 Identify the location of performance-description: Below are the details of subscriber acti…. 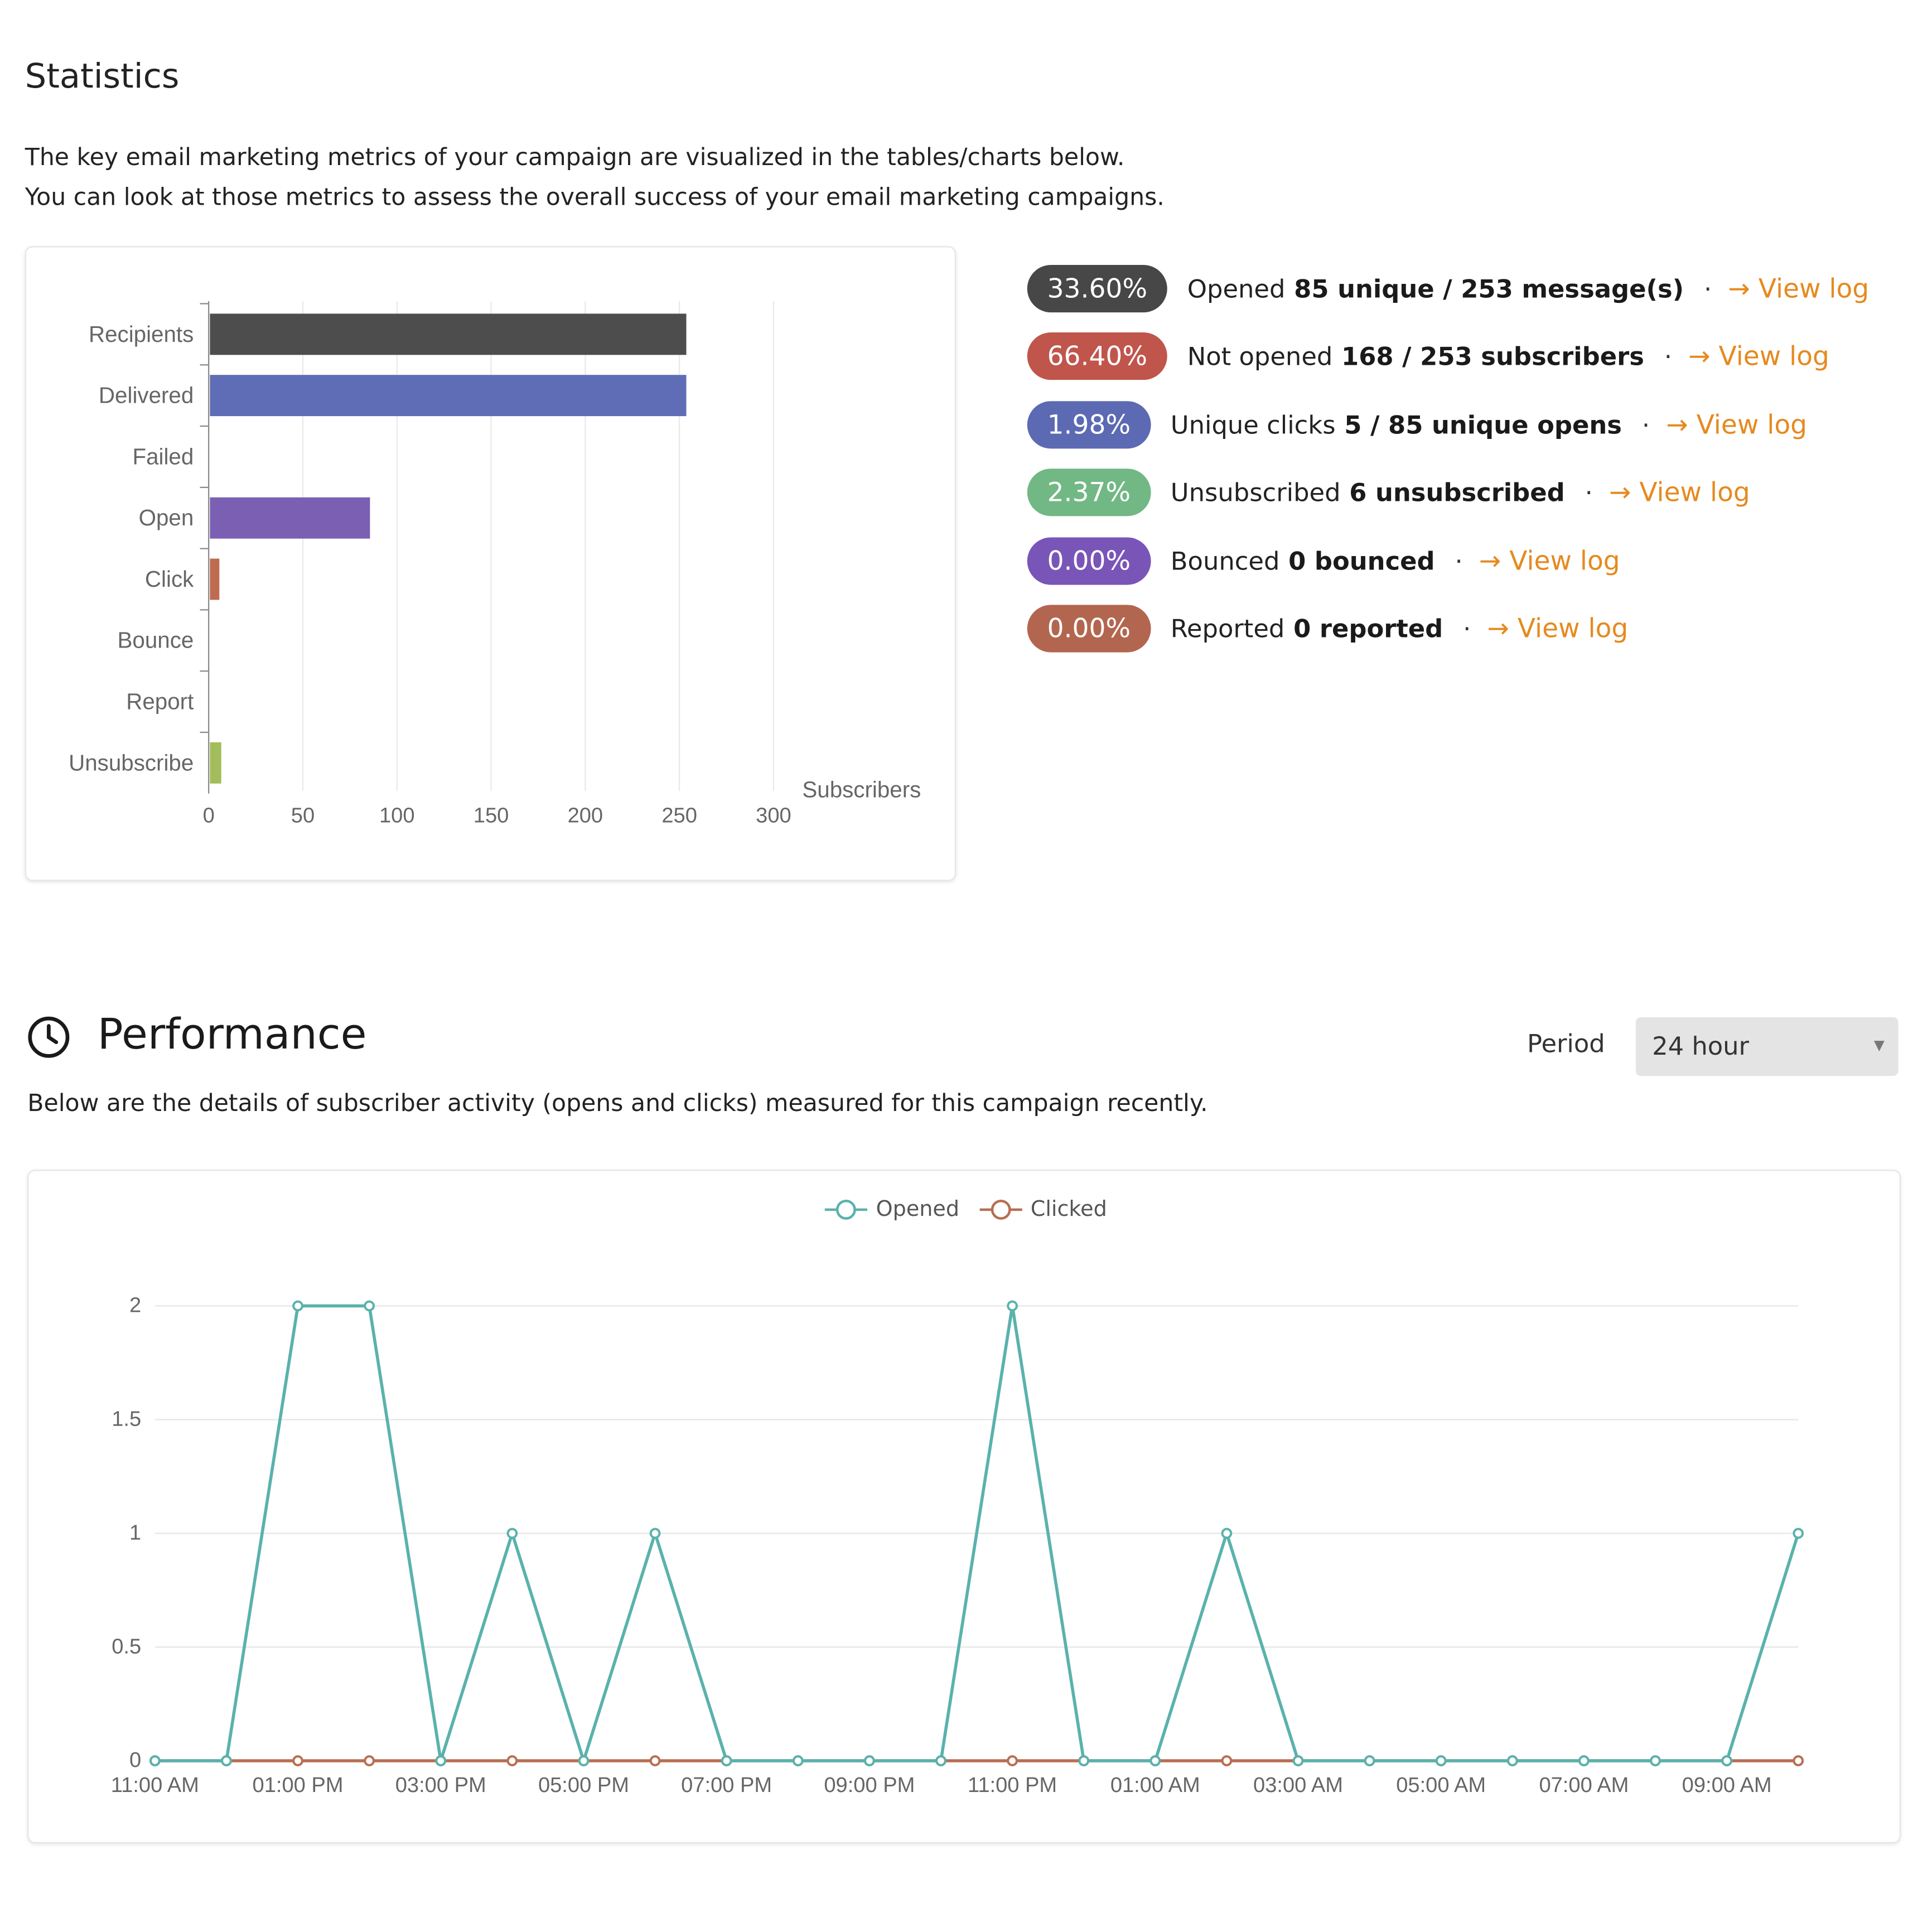
(617, 1103).